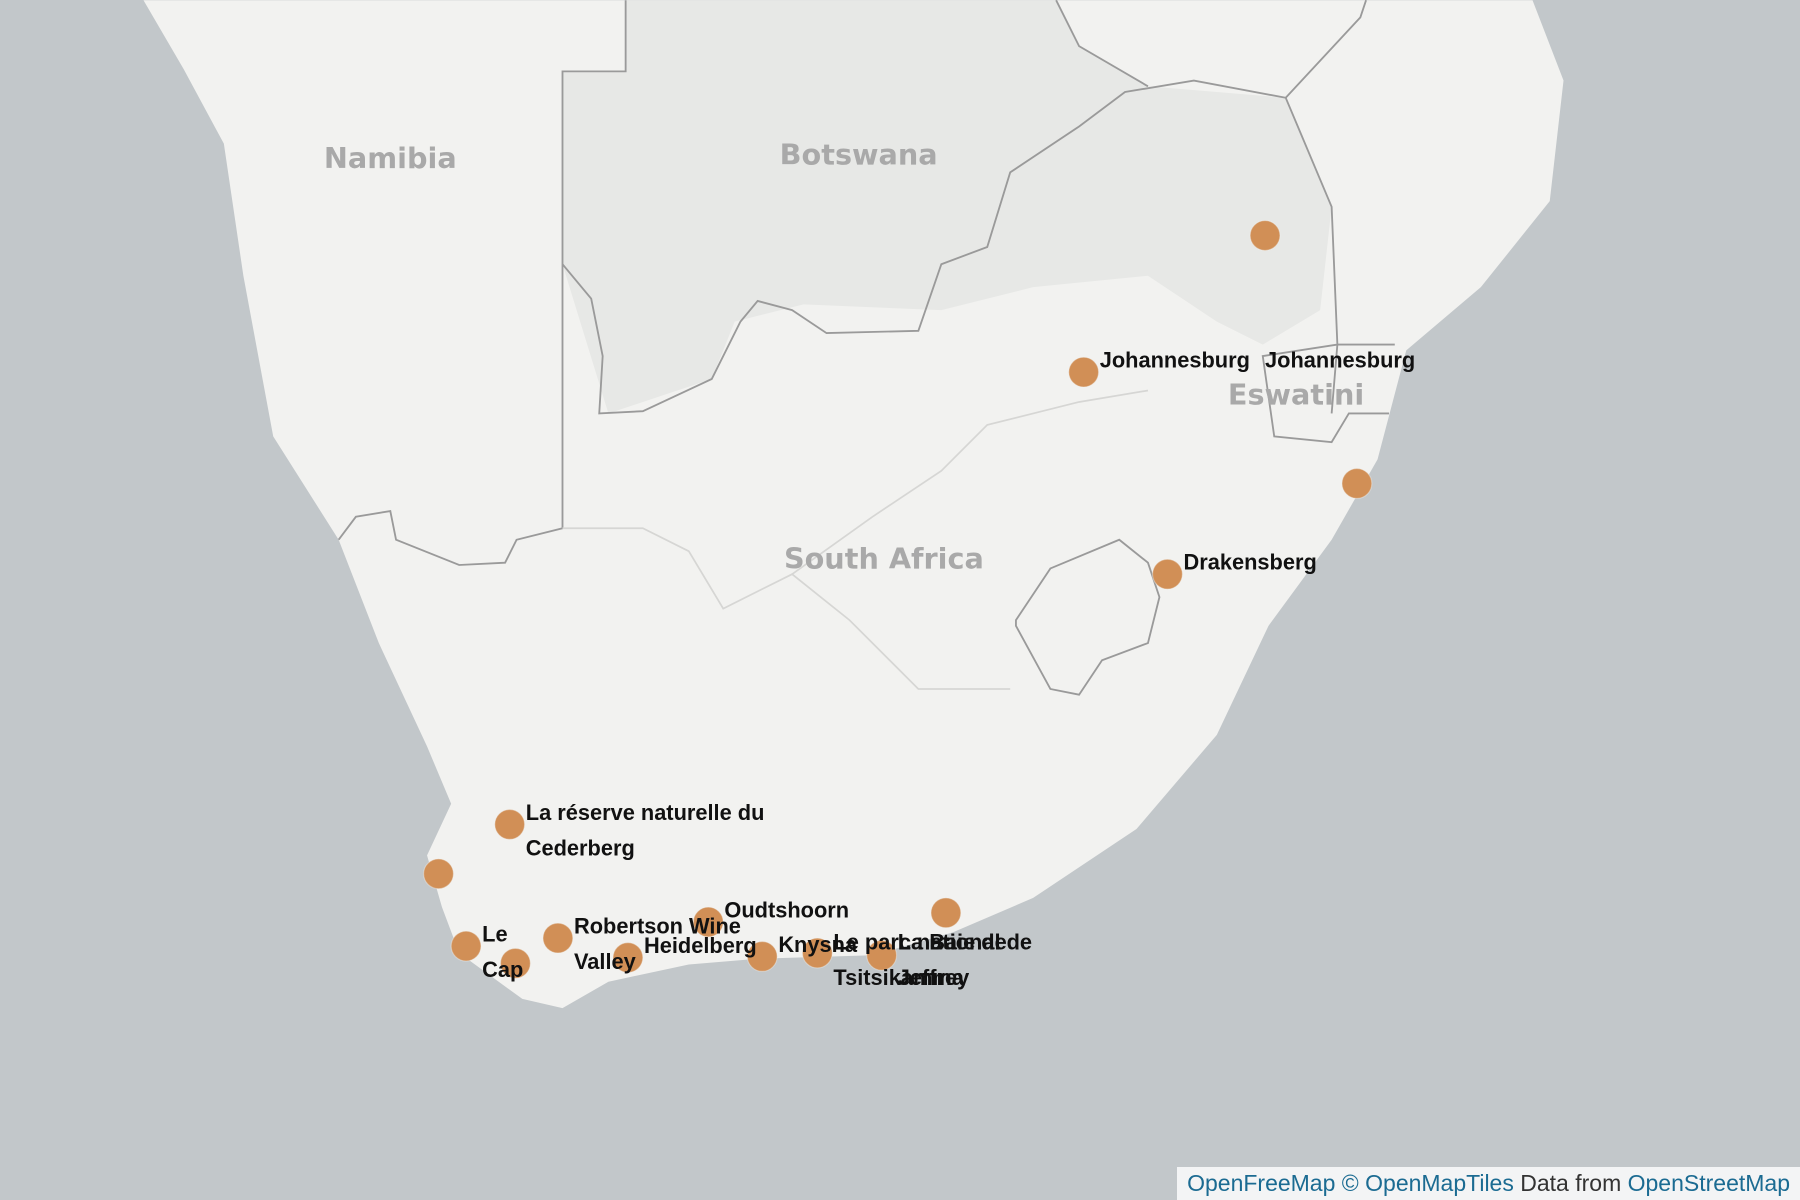 The width and height of the screenshot is (1800, 1200). I want to click on attribution-text: Data from, so click(1571, 1183).